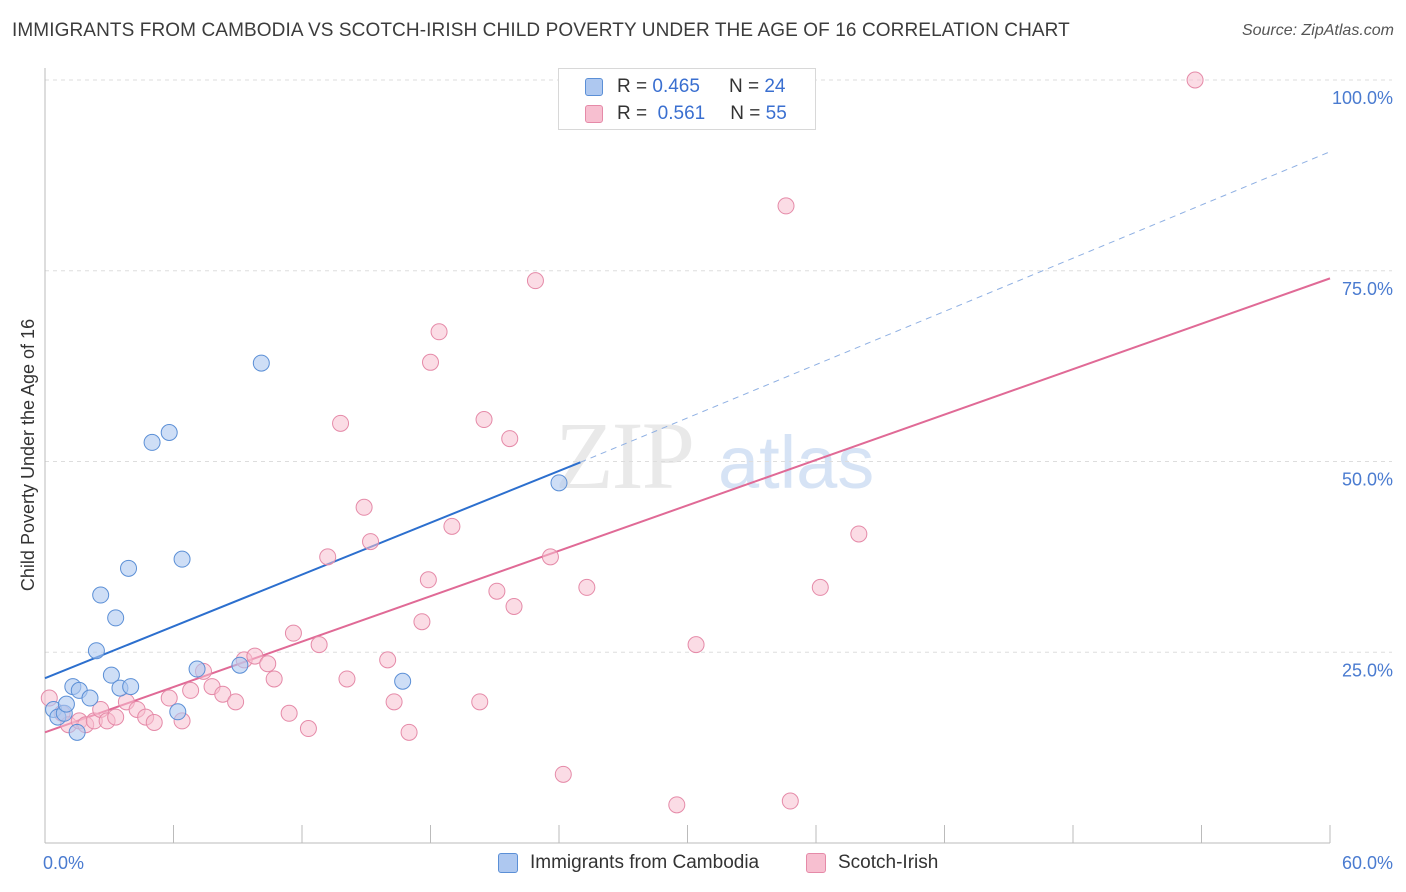  Describe the element at coordinates (888, 862) in the screenshot. I see `bottom-legend-label: Scotch-Irish` at that location.